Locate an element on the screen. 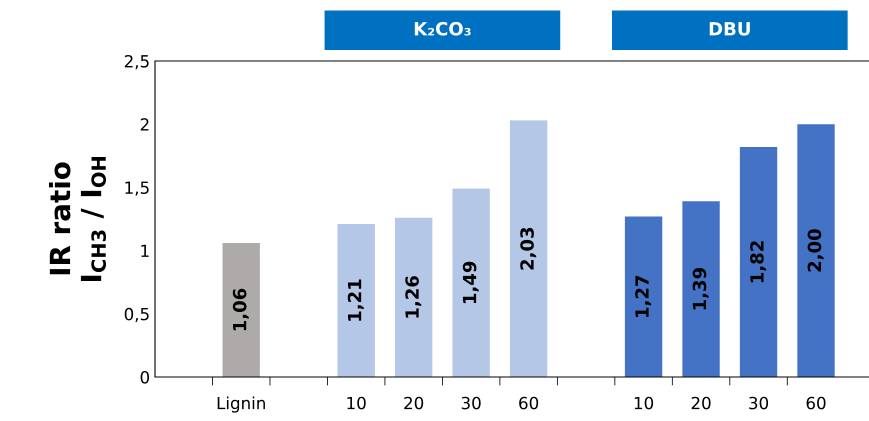  data-label: 1,82 is located at coordinates (758, 261).